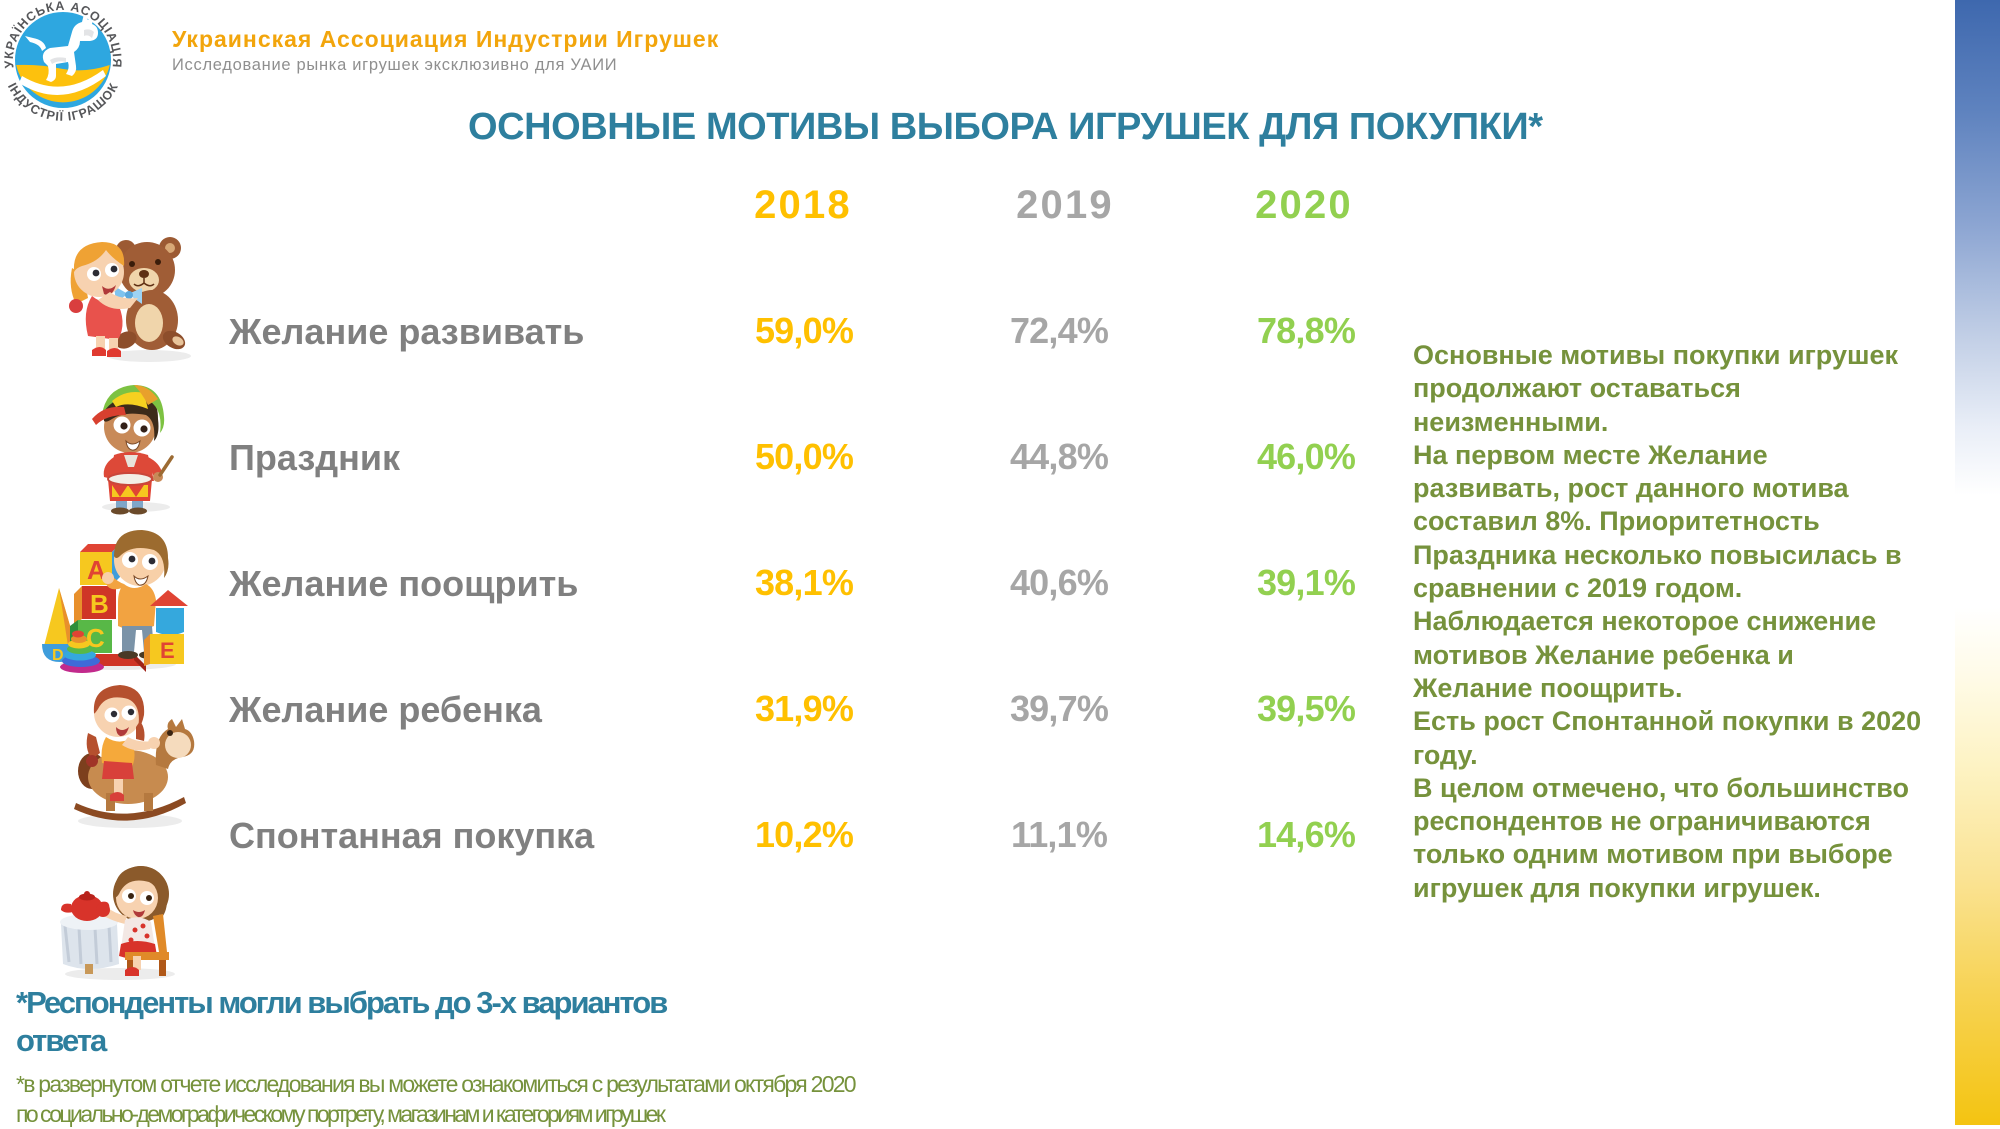 The width and height of the screenshot is (2000, 1129). What do you see at coordinates (96, 570) in the screenshot?
I see `svg-text: A` at bounding box center [96, 570].